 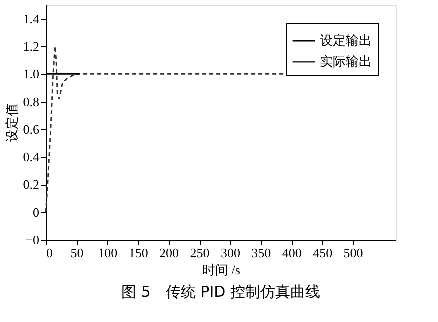 I want to click on y-tick-label: 1.2, so click(x=31, y=46).